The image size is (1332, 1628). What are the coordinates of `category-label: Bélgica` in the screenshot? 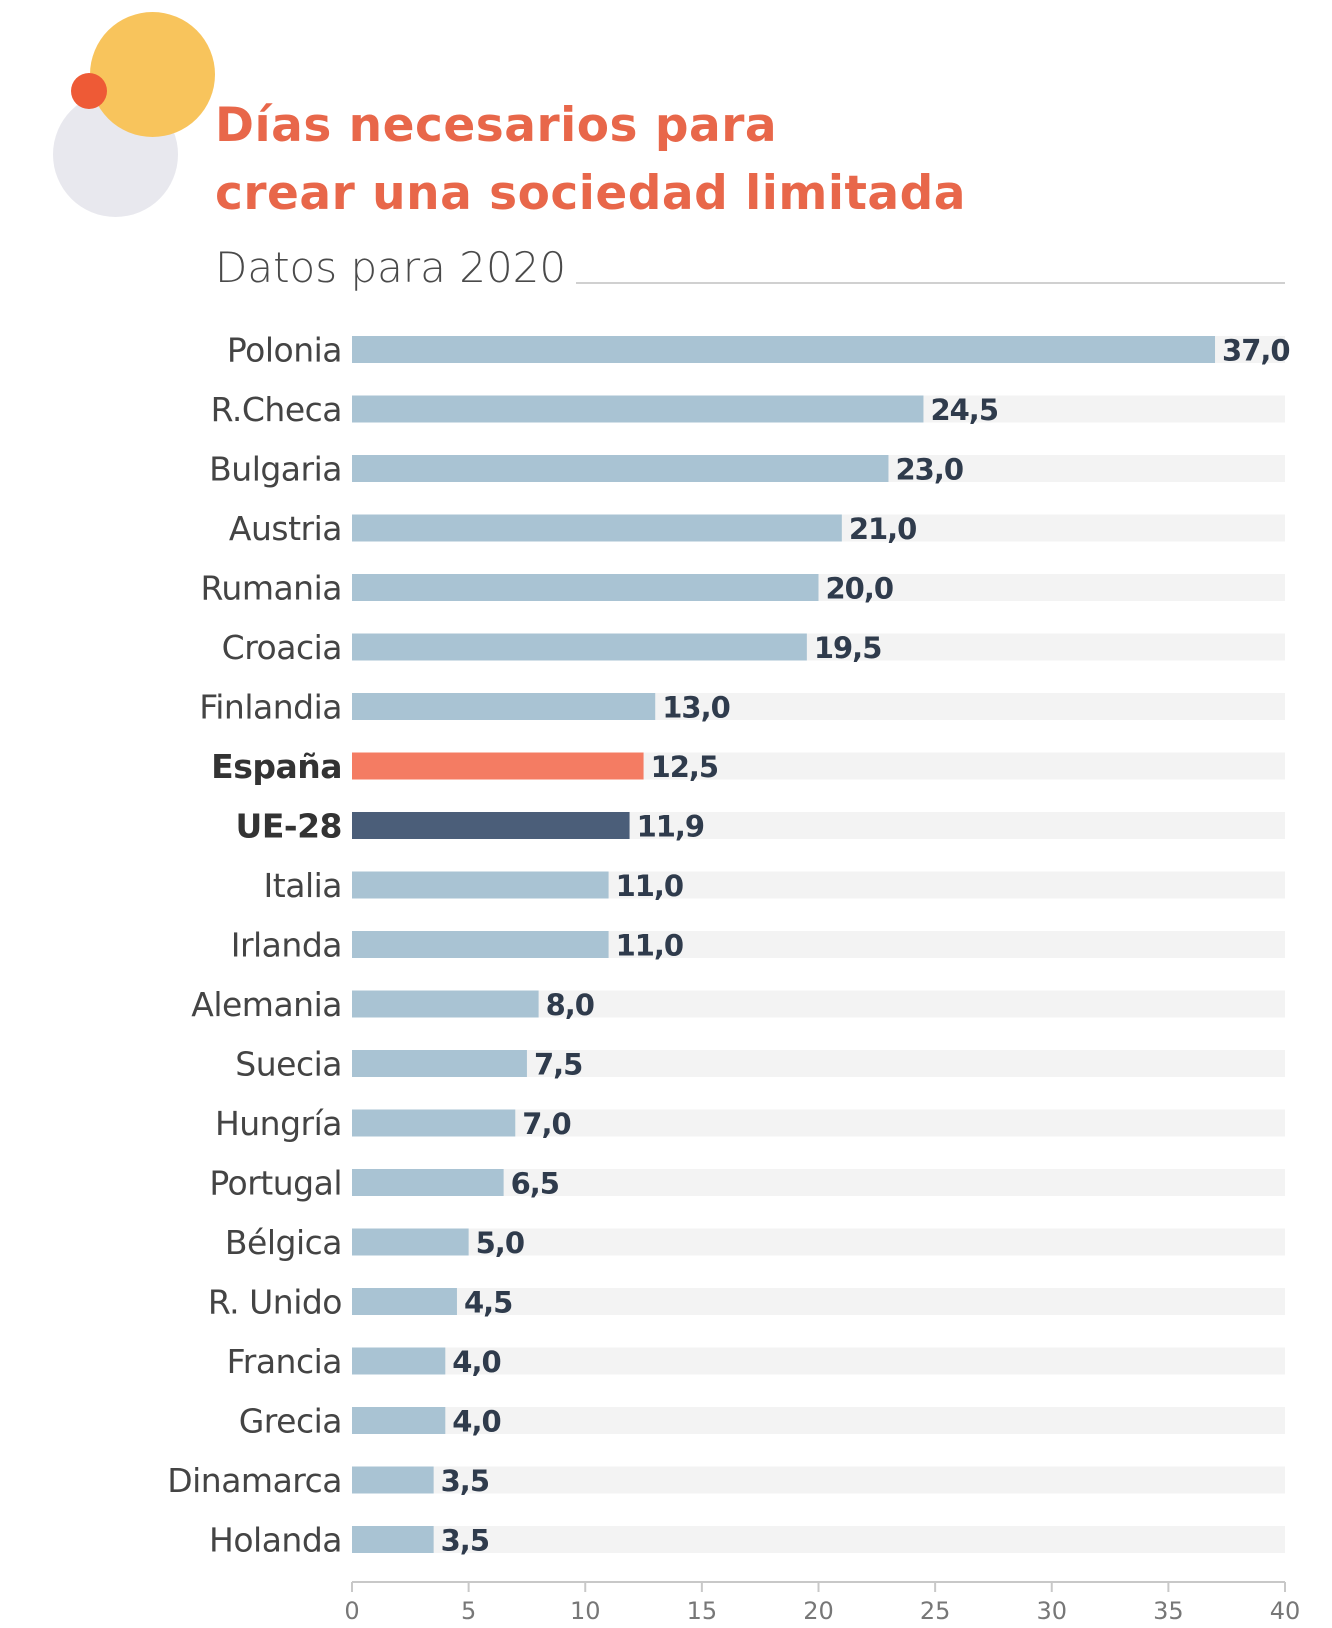 It's located at (283, 1242).